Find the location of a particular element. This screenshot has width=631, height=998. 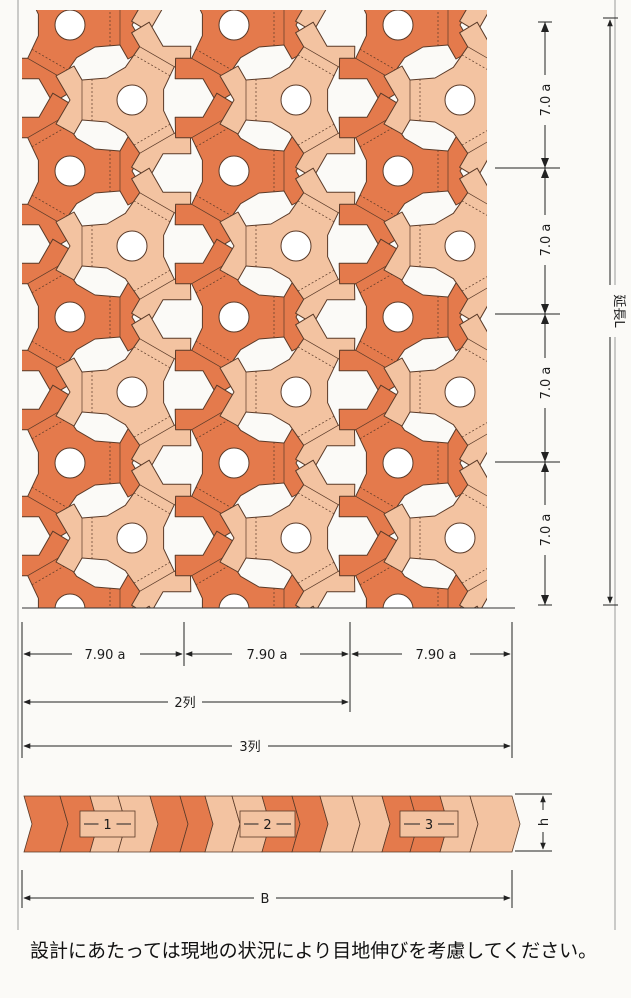

total-length-label: 延長L is located at coordinates (618, 311).